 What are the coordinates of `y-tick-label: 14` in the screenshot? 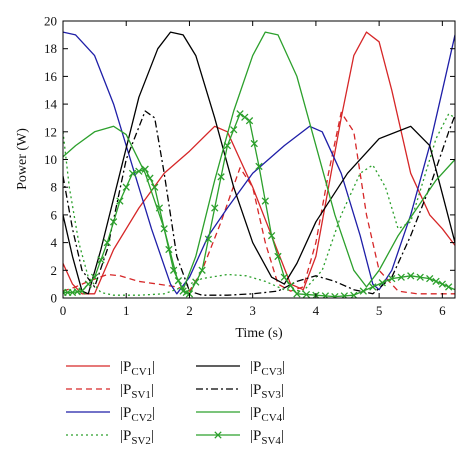 It's located at (51, 104).